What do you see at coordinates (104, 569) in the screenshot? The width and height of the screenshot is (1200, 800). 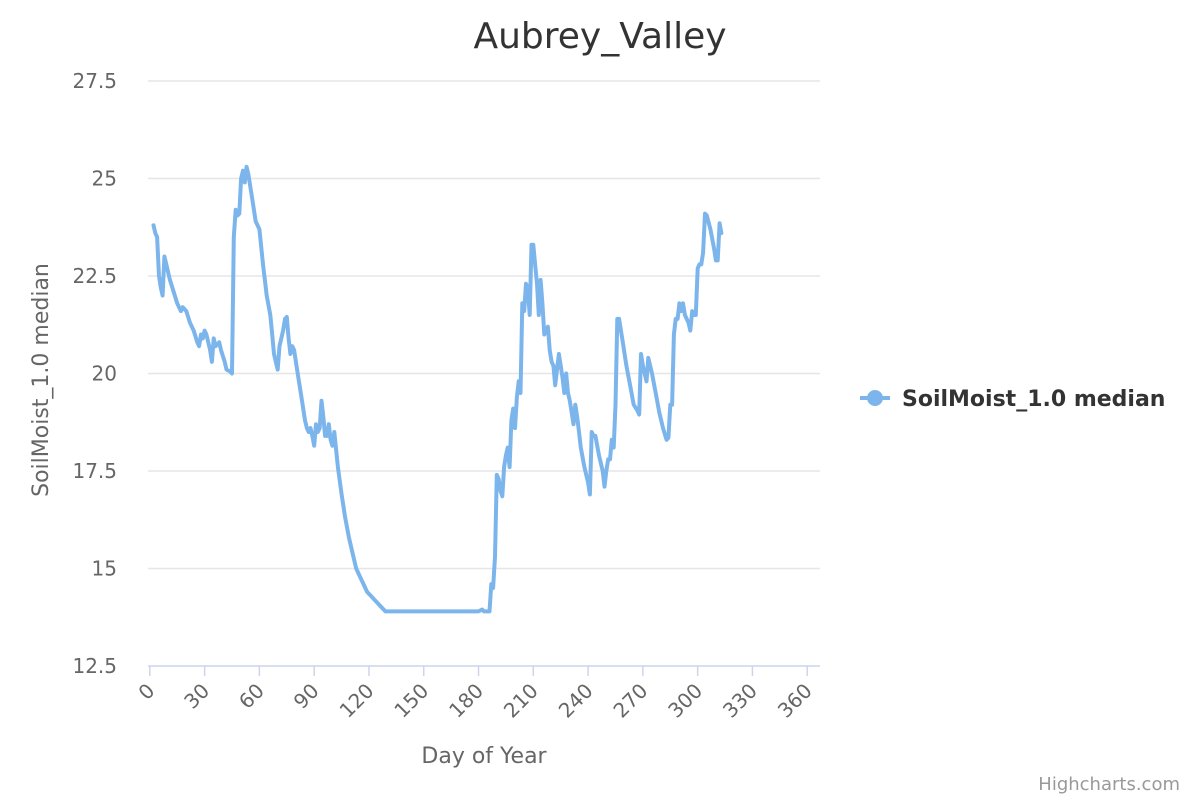 I see `y-tick-label: 15` at bounding box center [104, 569].